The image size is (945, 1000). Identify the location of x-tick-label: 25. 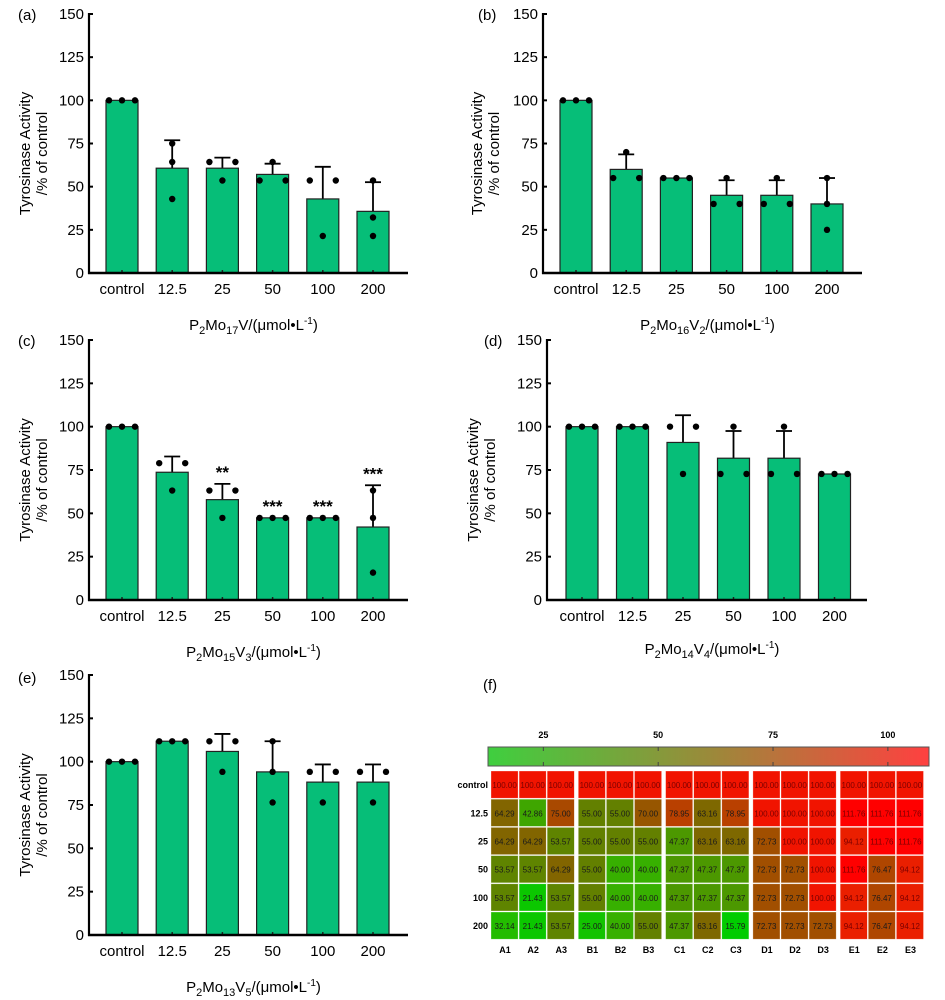
(222, 951).